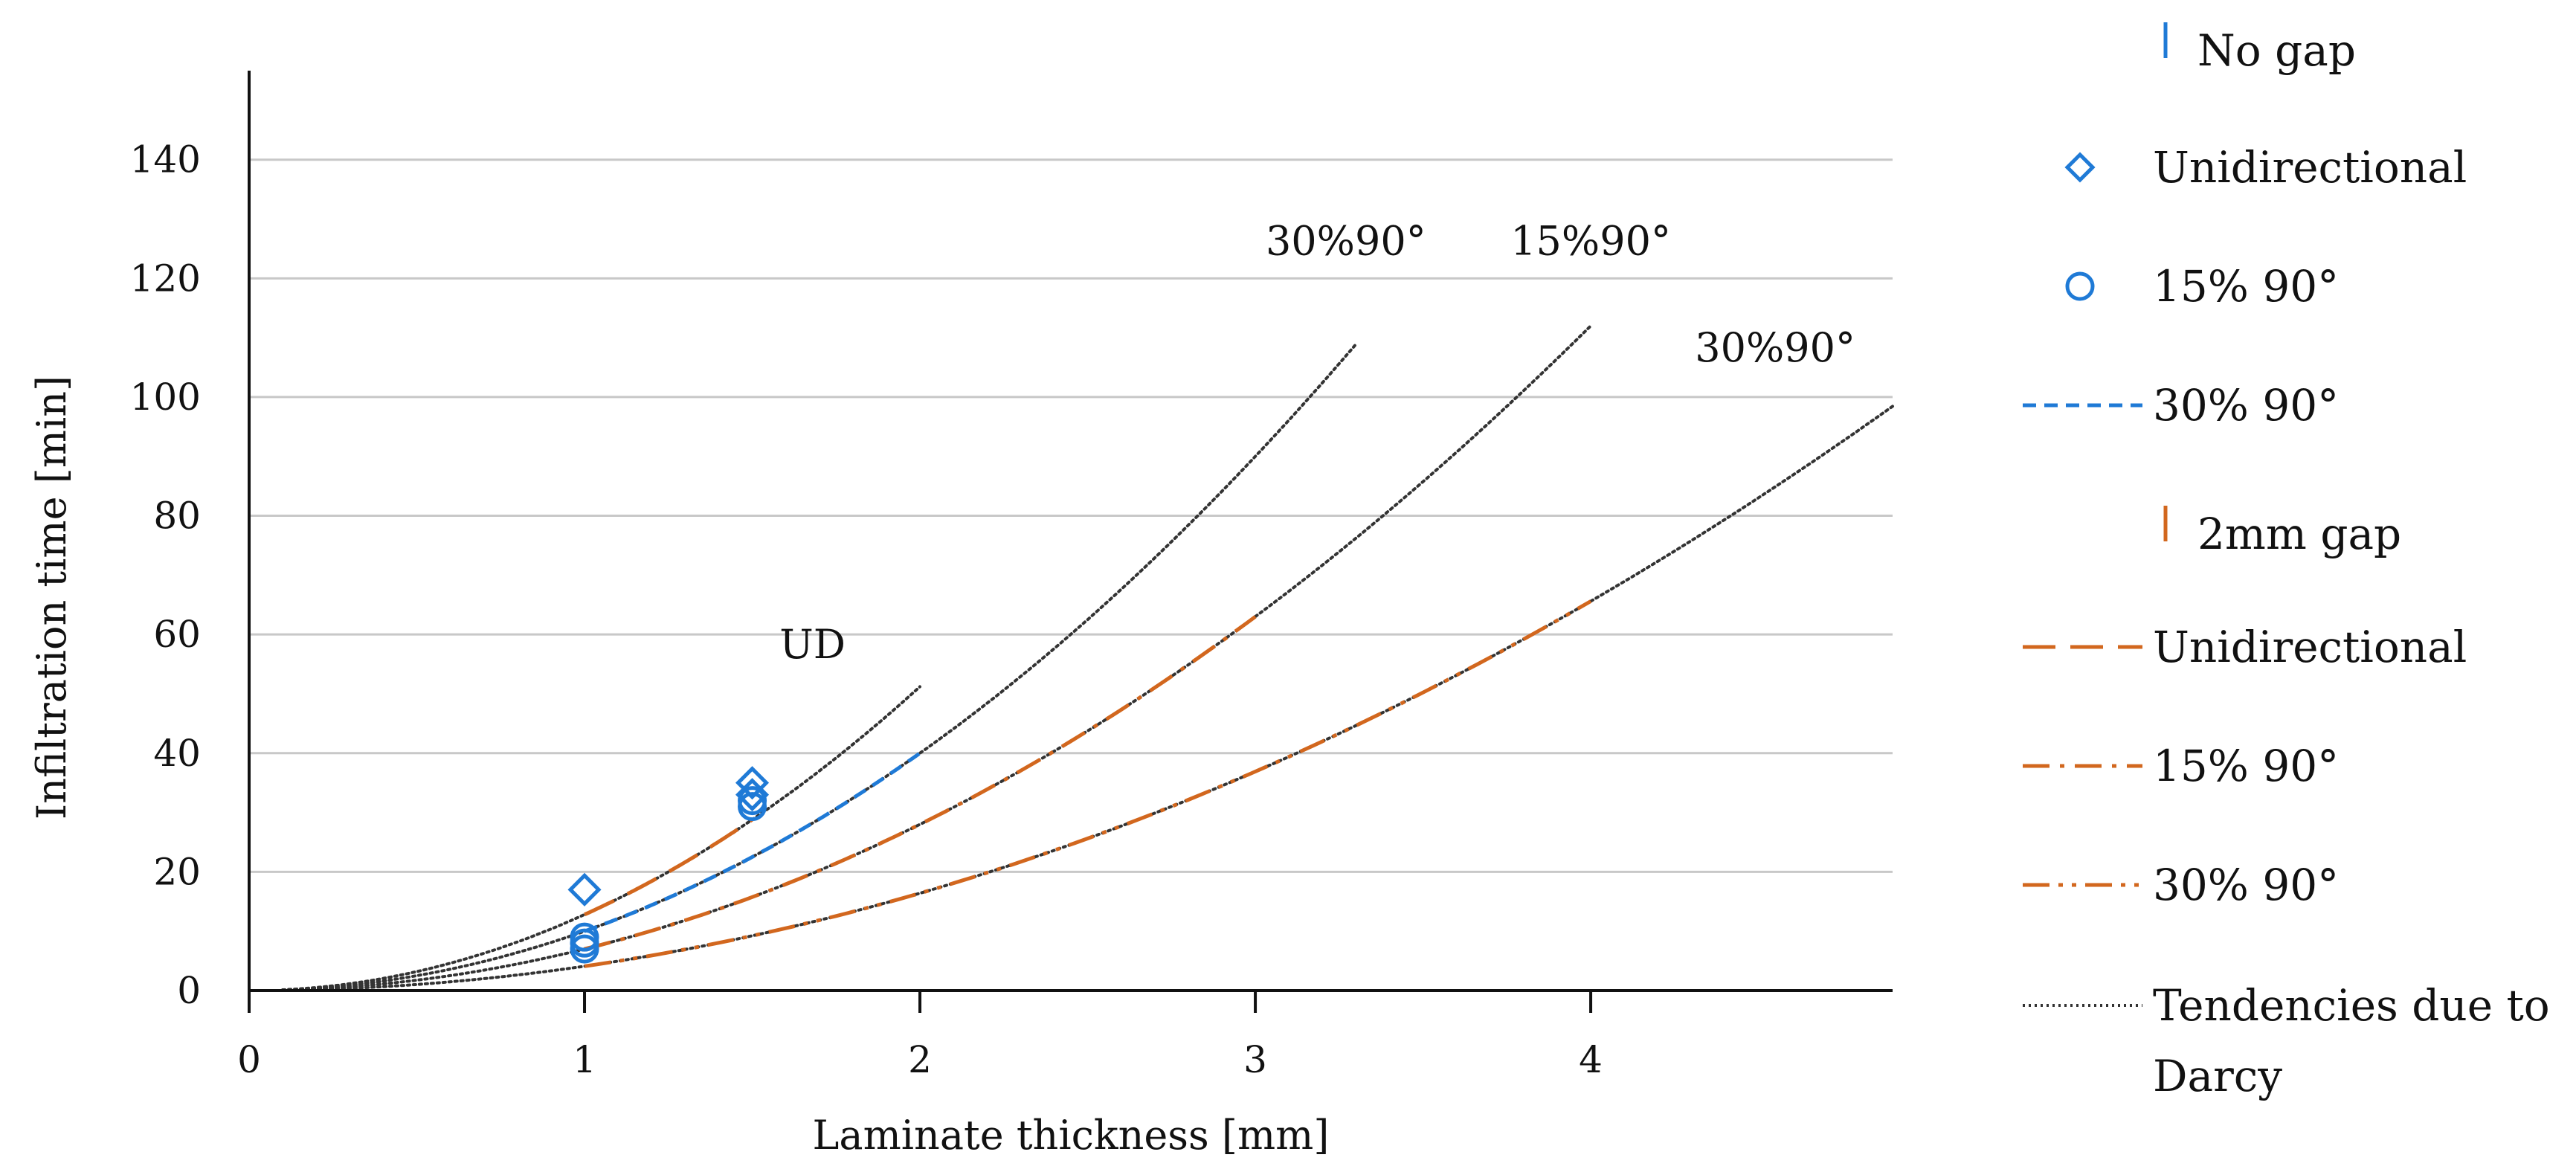 The height and width of the screenshot is (1172, 2576). What do you see at coordinates (2276, 50) in the screenshot?
I see `legend-label: No gap` at bounding box center [2276, 50].